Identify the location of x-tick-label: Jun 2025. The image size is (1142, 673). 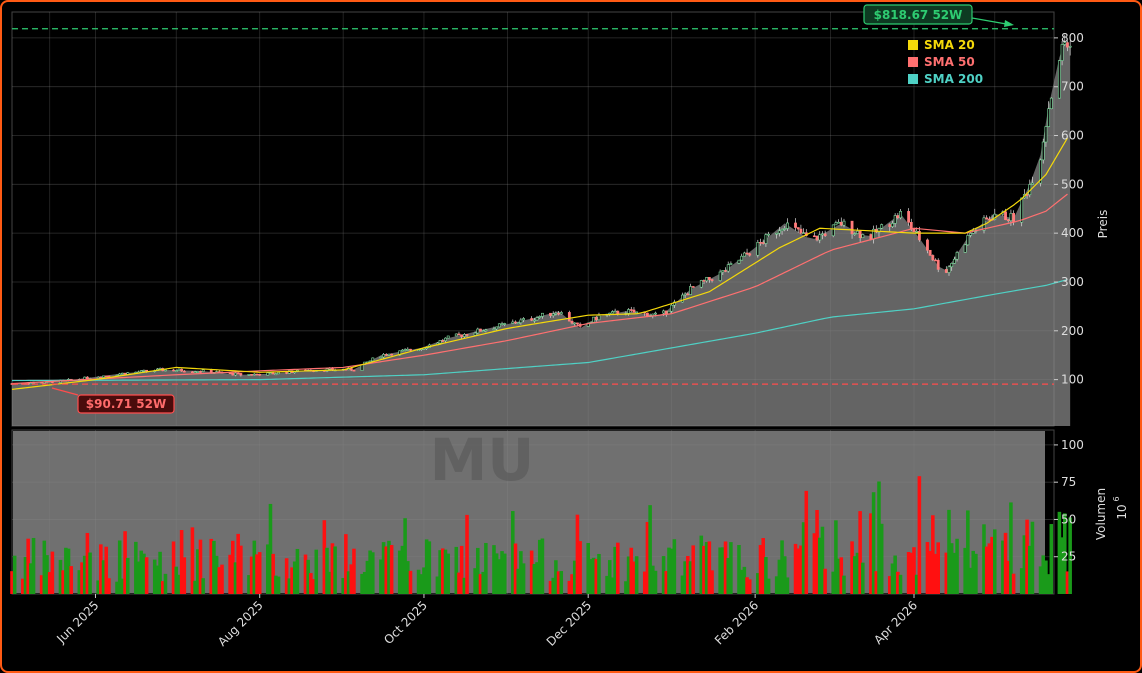
(77, 622).